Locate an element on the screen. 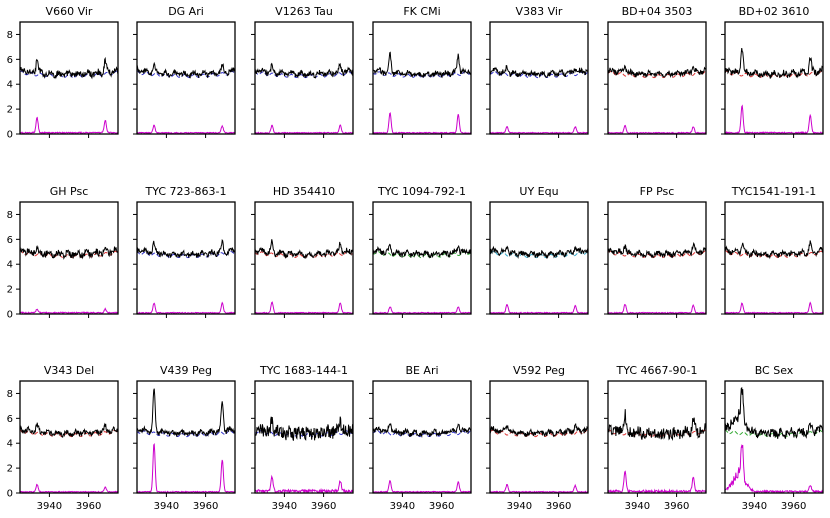  panel-title: TYC 723-863-1 is located at coordinates (186, 191).